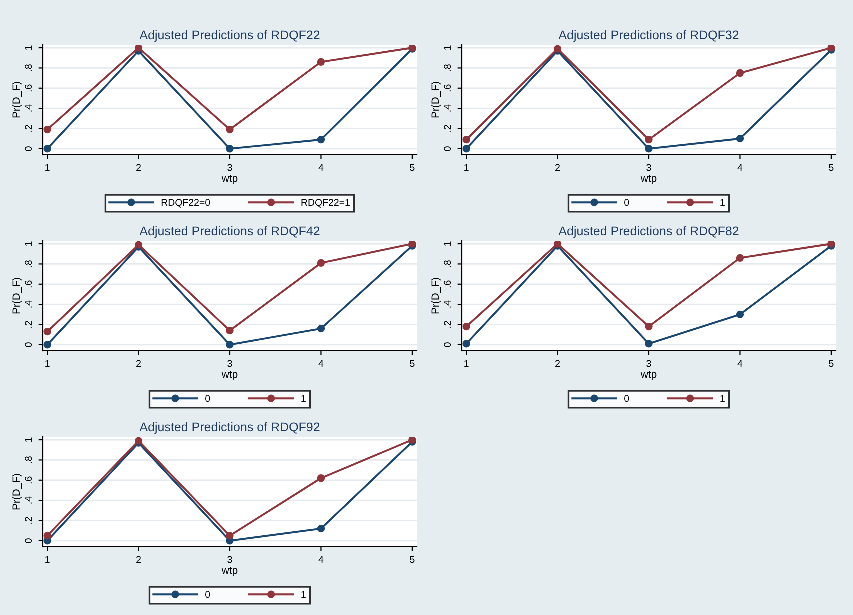  I want to click on chart-title: Adjusted Predictions of RDQF22, so click(230, 36).